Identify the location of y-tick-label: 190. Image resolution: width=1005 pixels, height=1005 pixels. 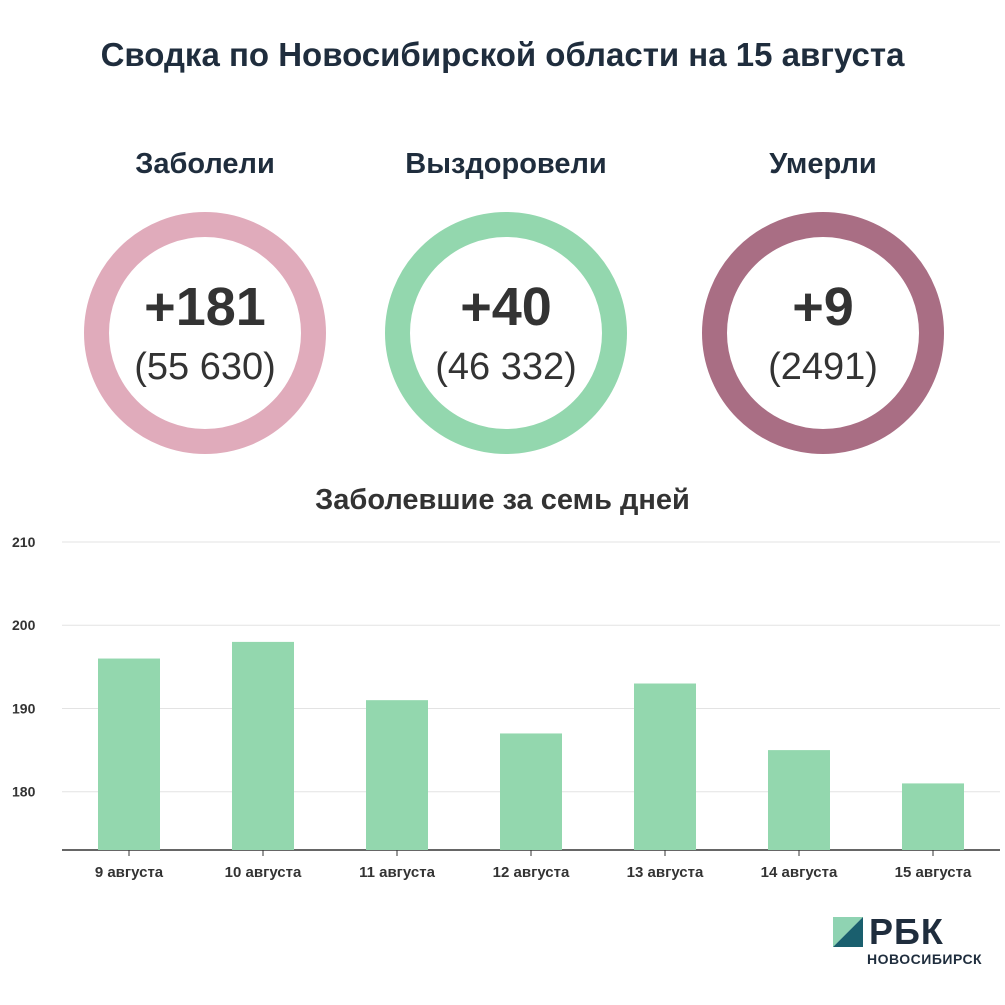
(24, 708).